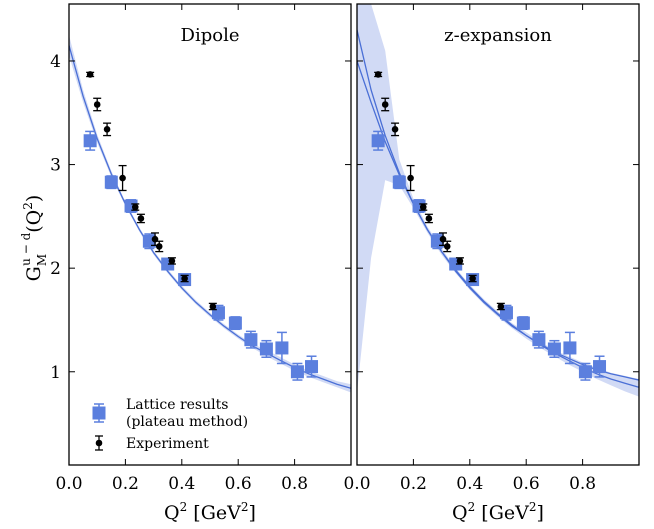 Image resolution: width=654 pixels, height=529 pixels. Describe the element at coordinates (99, 413) in the screenshot. I see `legend-lattice-marker` at that location.